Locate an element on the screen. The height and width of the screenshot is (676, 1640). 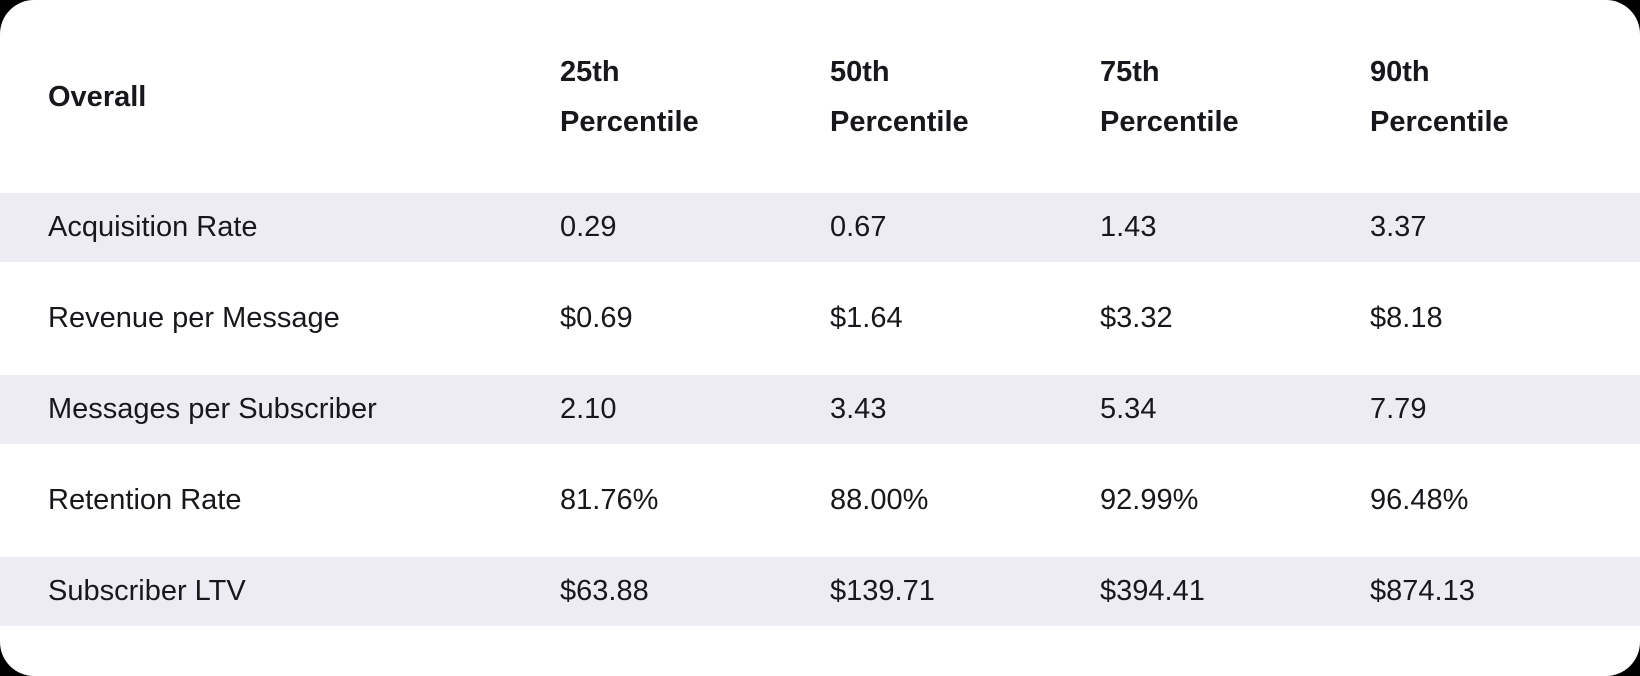
cell-value: 1.43 is located at coordinates (1235, 227).